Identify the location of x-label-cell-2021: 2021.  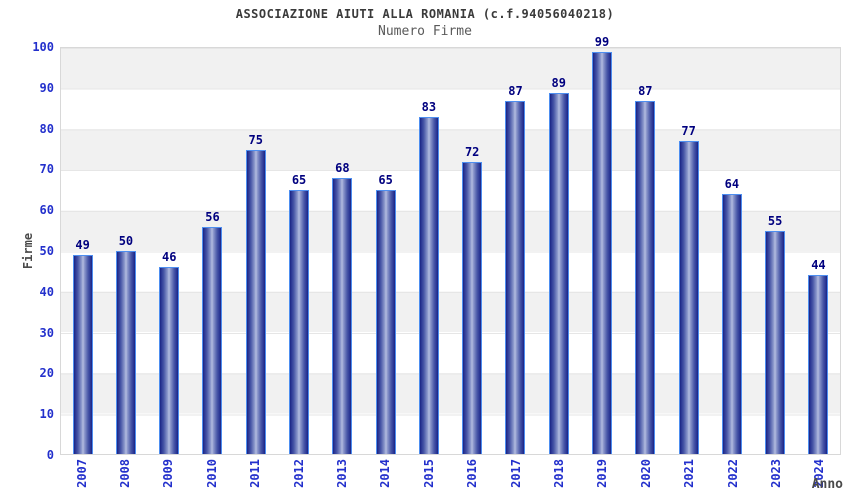
(688, 479).